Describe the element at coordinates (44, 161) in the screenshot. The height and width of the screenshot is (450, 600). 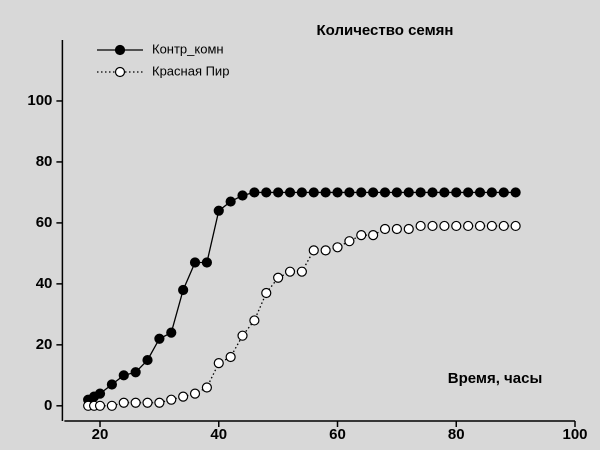
I see `y-tick-label: 80` at that location.